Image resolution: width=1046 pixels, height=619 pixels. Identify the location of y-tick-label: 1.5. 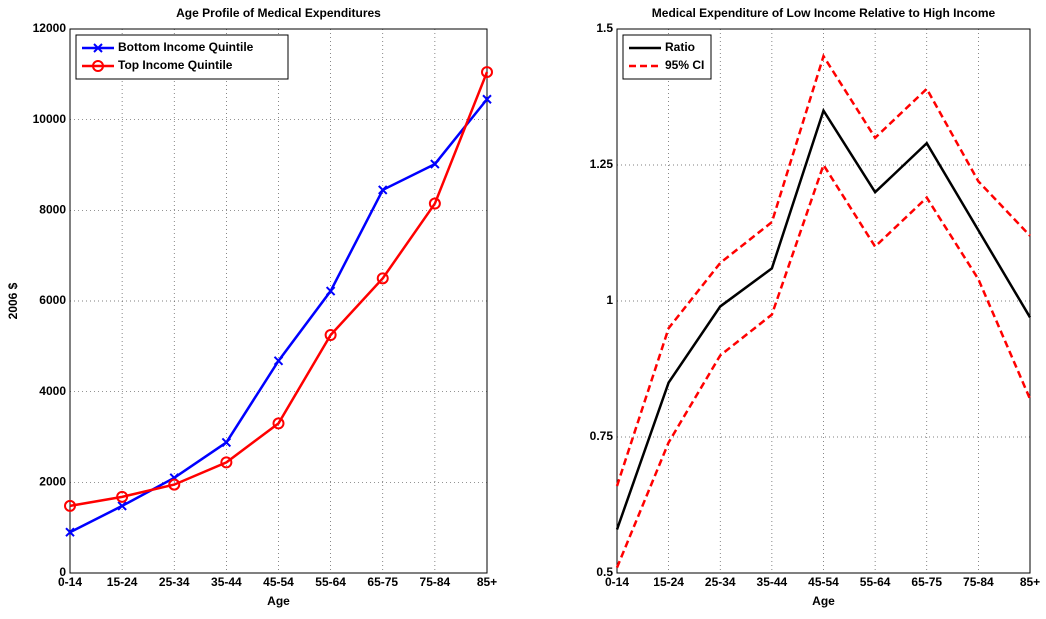
(604, 28).